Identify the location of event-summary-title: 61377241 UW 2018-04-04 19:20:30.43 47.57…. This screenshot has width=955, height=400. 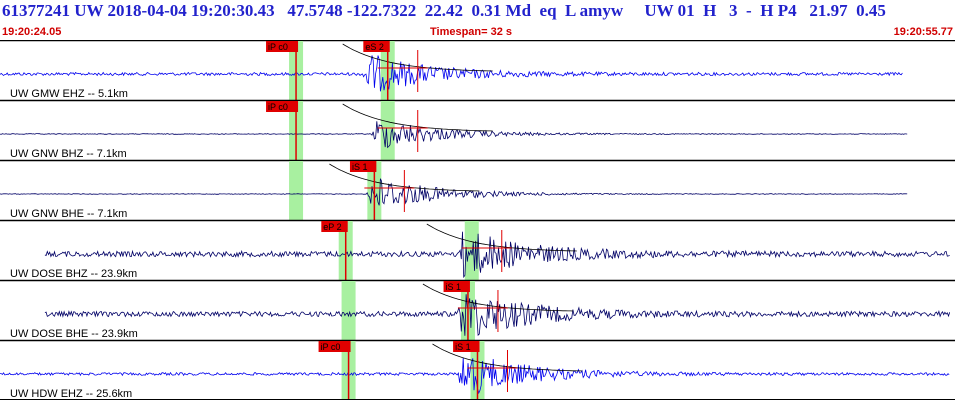
(444, 10).